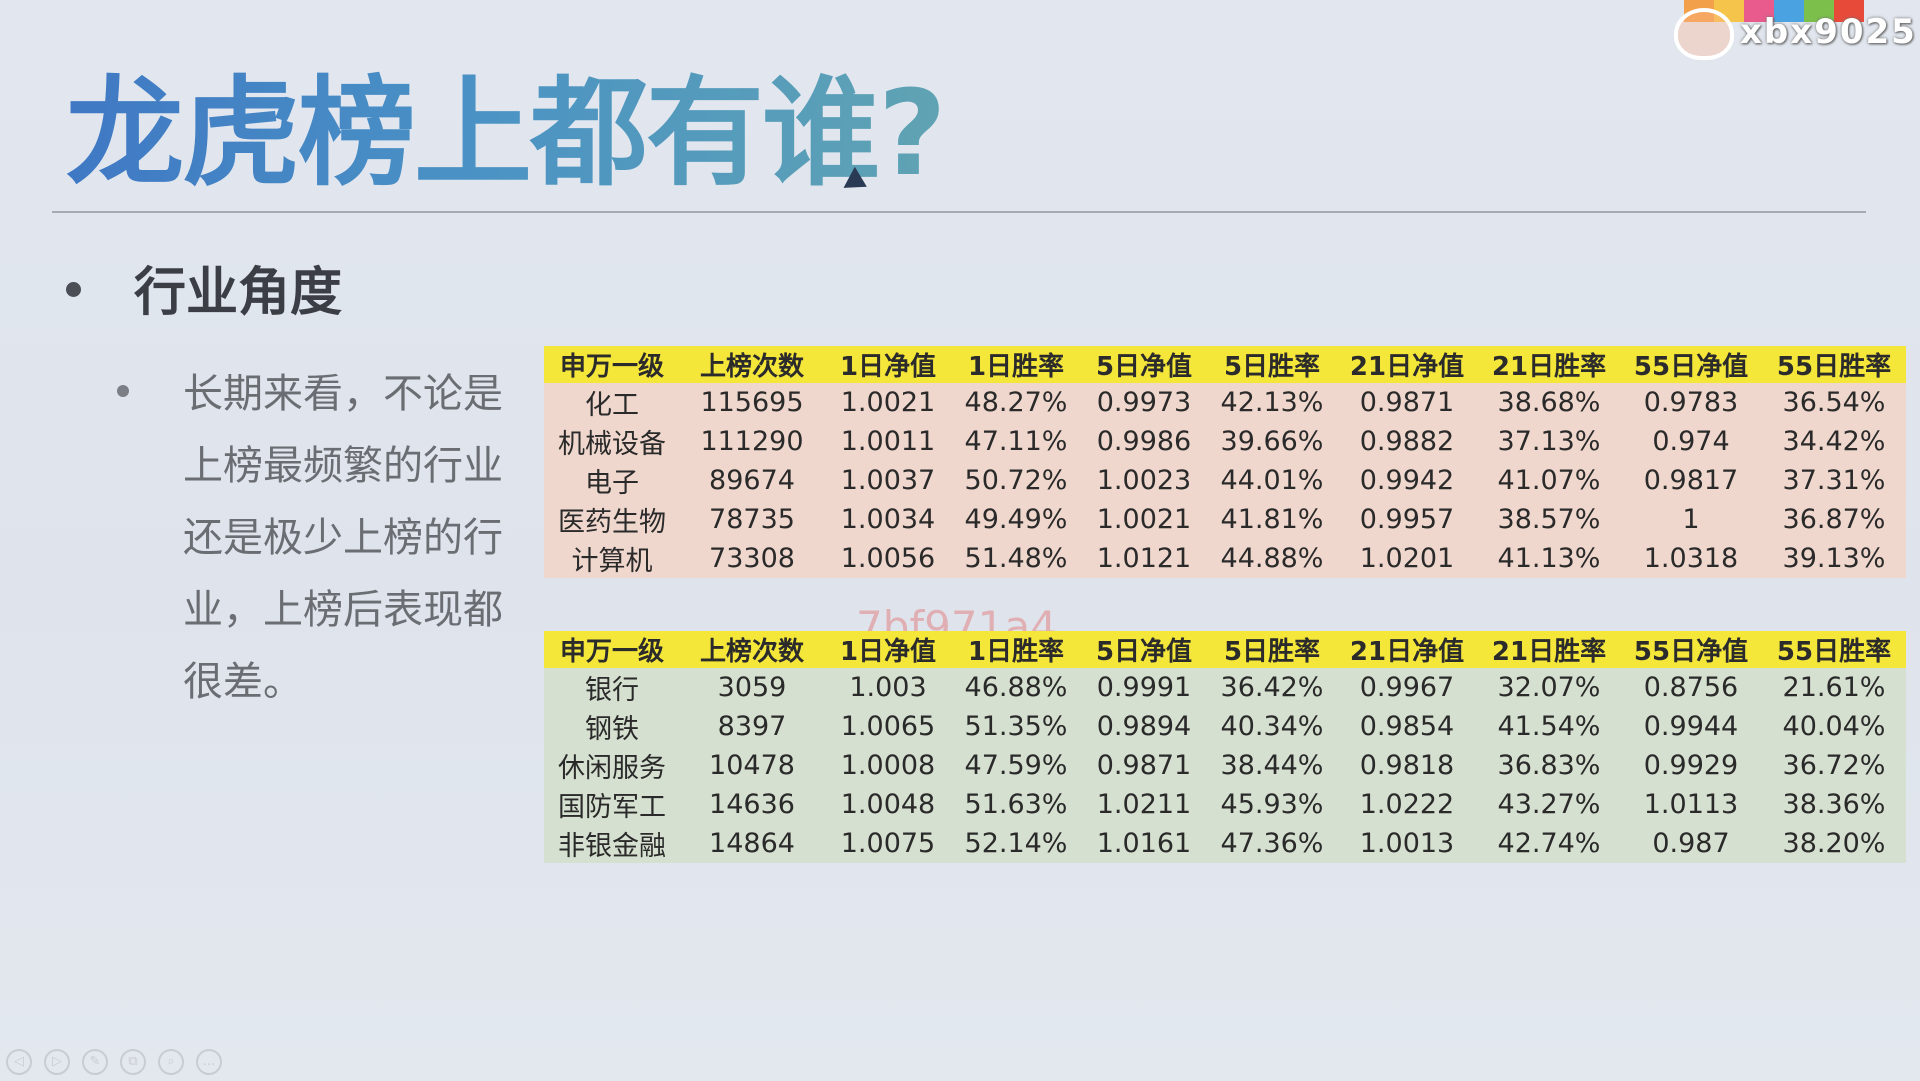 This screenshot has width=1920, height=1081. I want to click on table-cell: 0.9986, so click(1144, 441).